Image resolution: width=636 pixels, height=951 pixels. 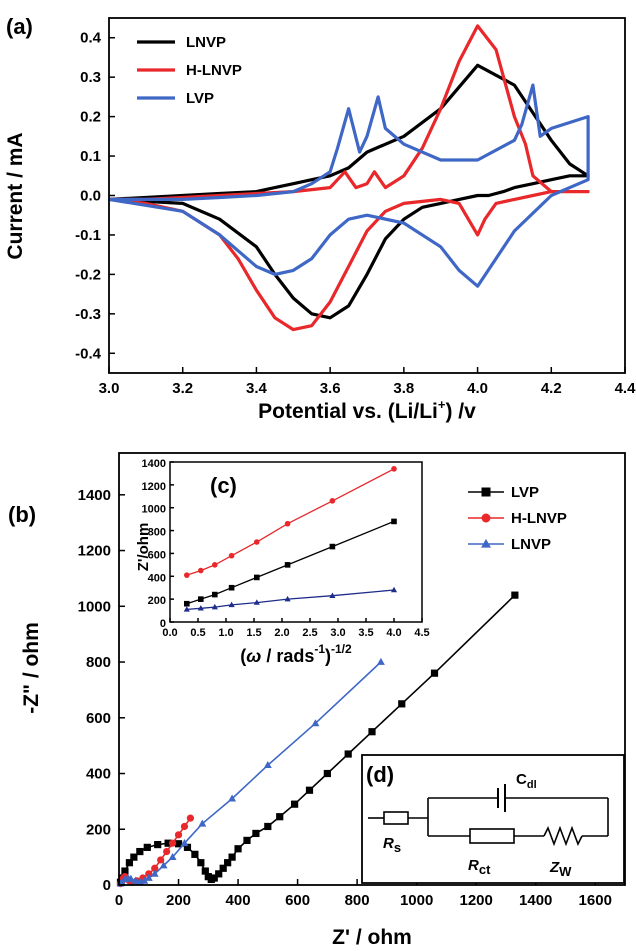 What do you see at coordinates (421, 633) in the screenshot?
I see `x-tick-label: 4.5` at bounding box center [421, 633].